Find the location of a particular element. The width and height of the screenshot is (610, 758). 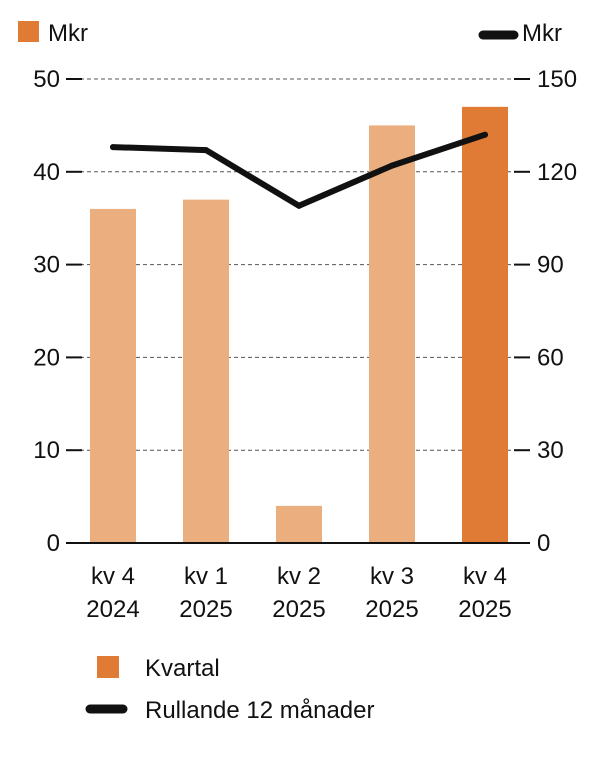

left-tick-label: 40 is located at coordinates (46, 172).